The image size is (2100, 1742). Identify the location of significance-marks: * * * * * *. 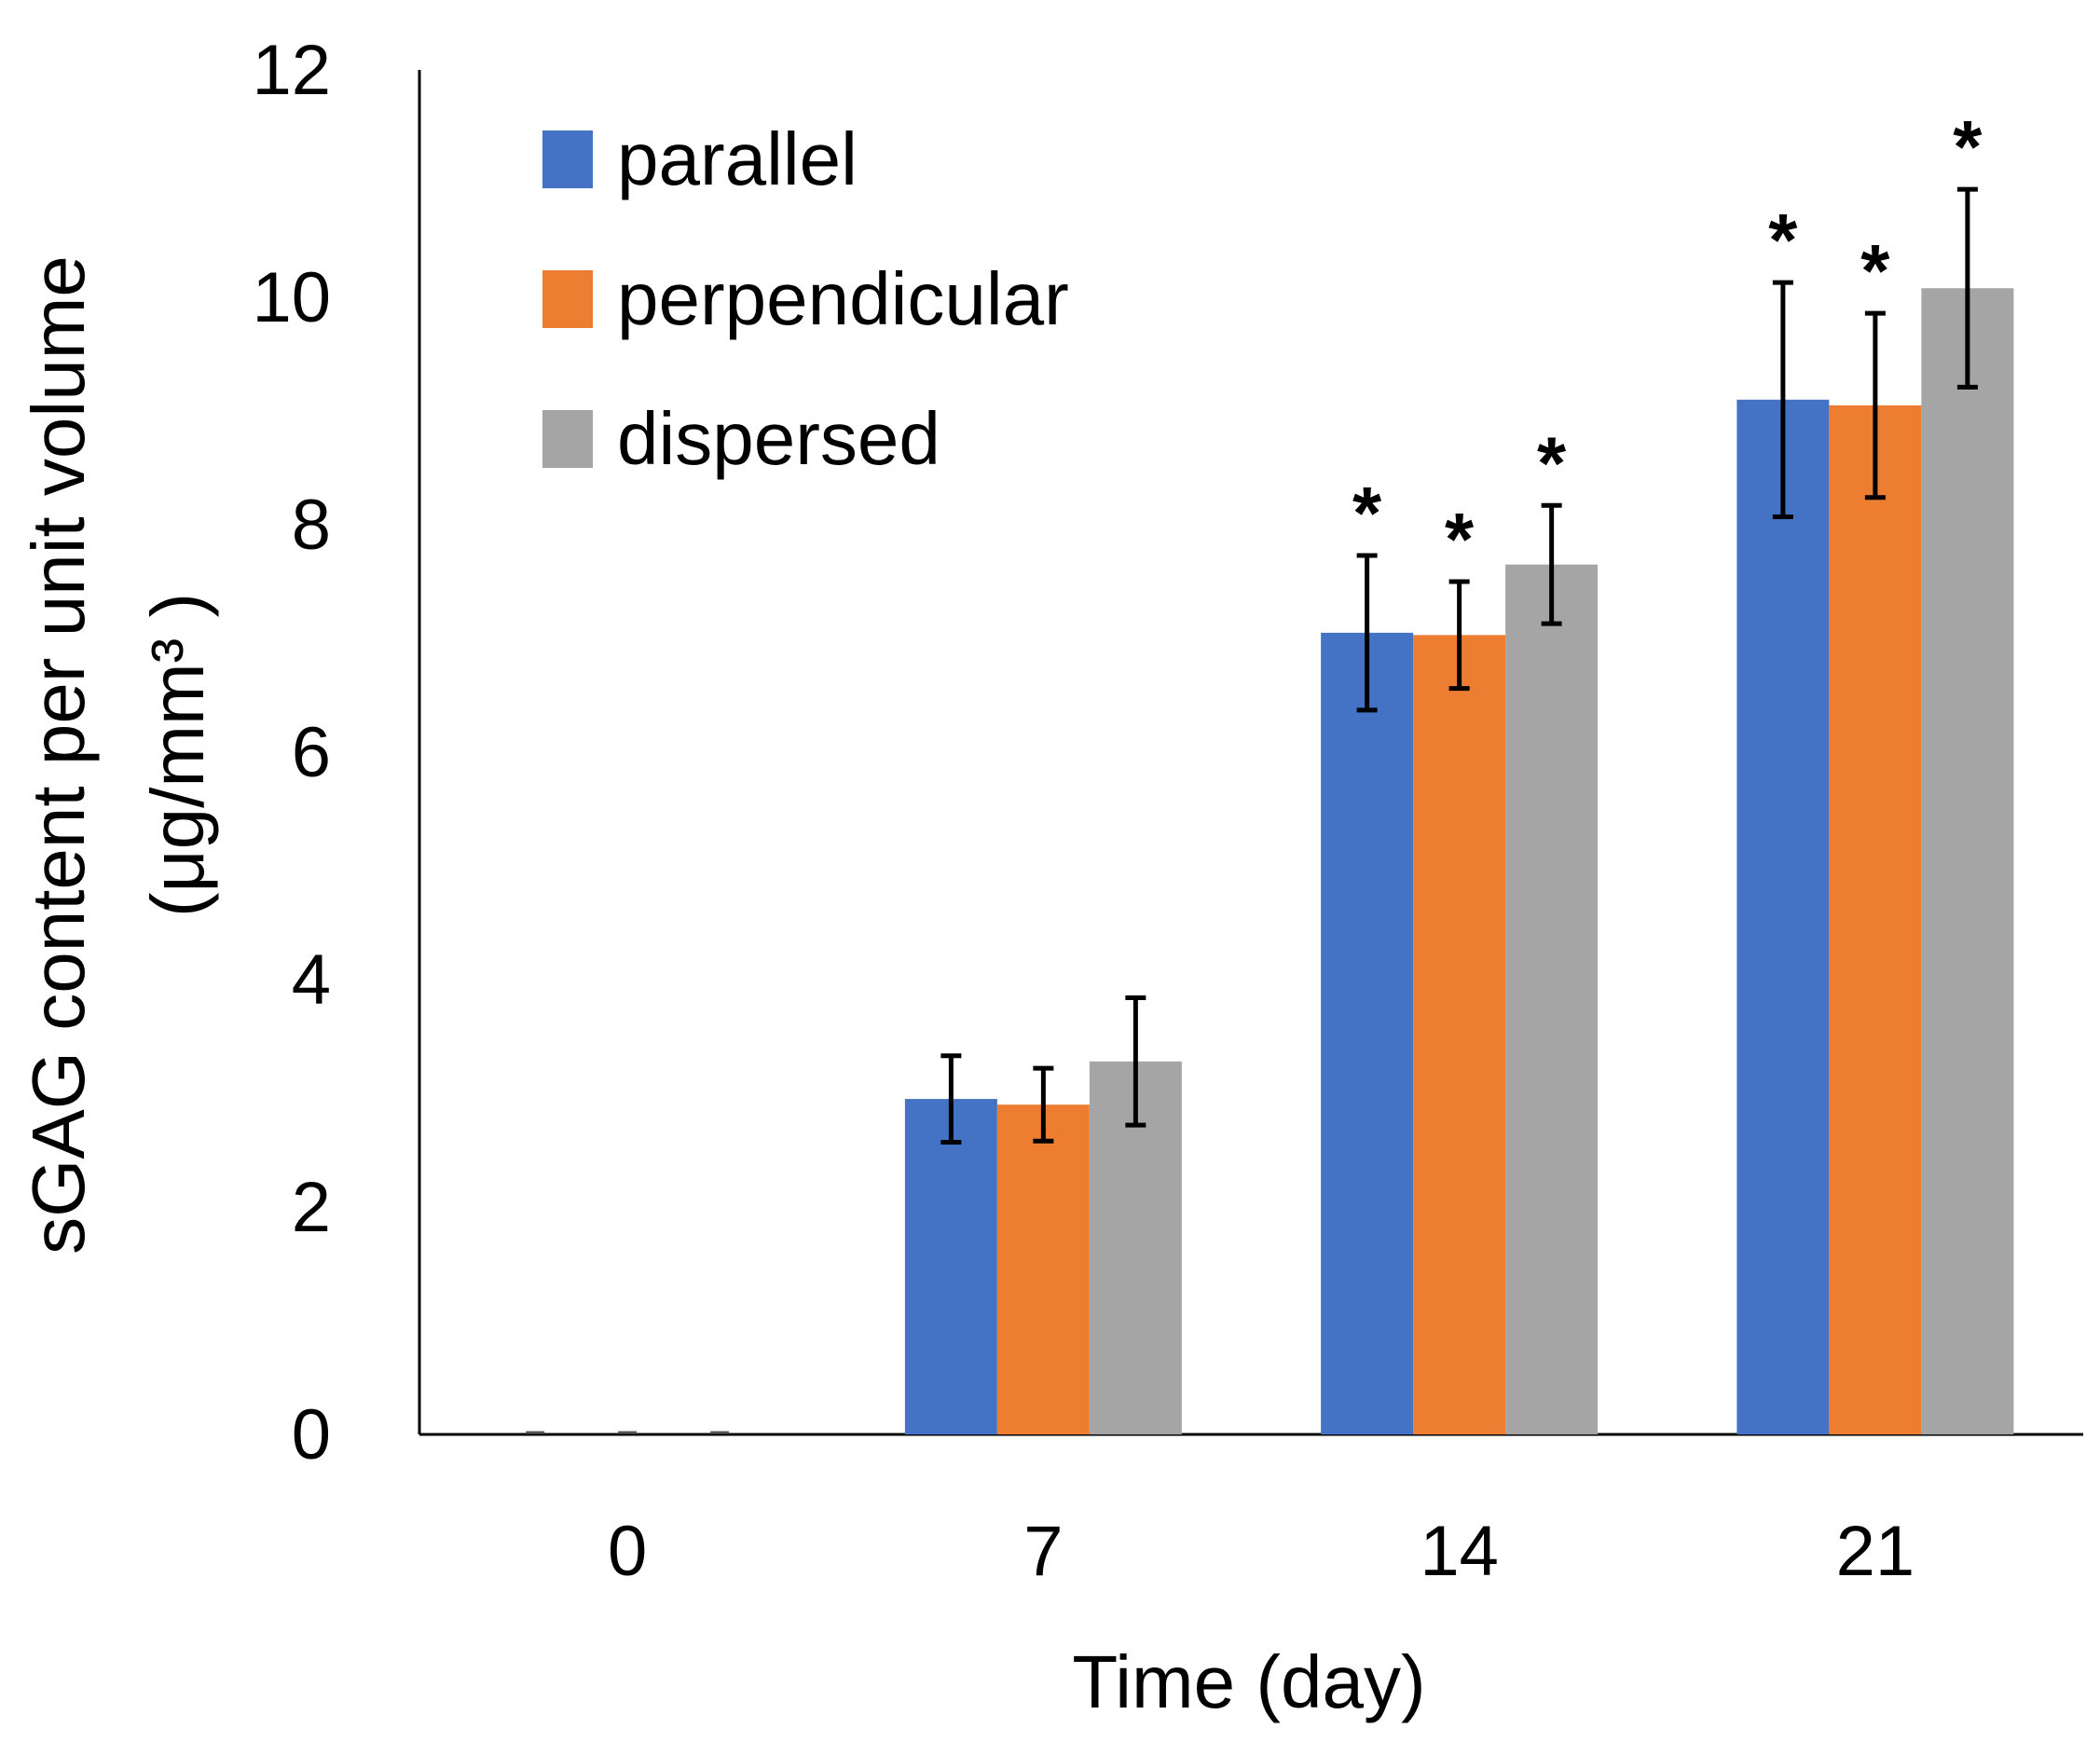
(1667, 343).